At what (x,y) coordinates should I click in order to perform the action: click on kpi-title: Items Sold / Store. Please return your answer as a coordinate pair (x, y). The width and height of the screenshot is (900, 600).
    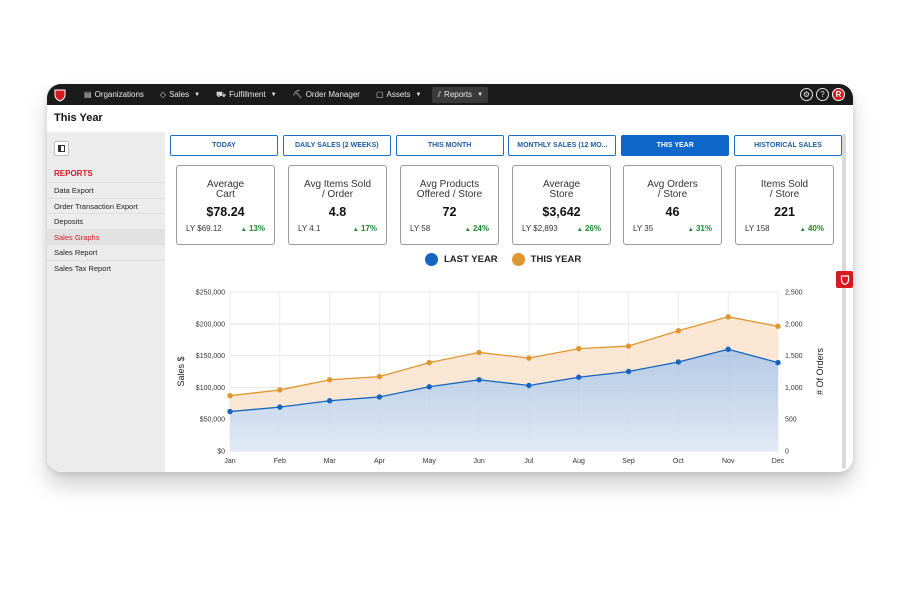
    Looking at the image, I should click on (784, 189).